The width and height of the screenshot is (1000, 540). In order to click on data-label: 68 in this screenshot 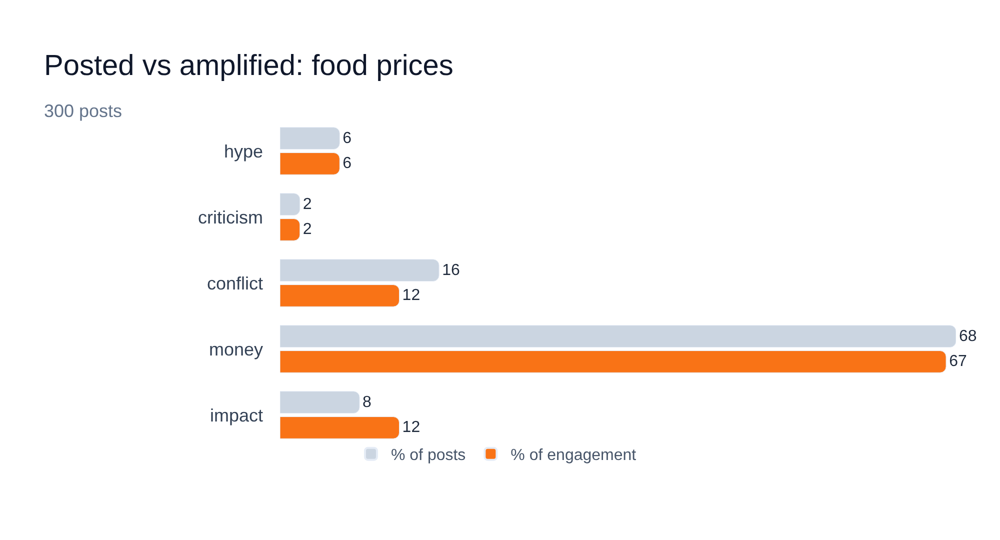, I will do `click(968, 336)`.